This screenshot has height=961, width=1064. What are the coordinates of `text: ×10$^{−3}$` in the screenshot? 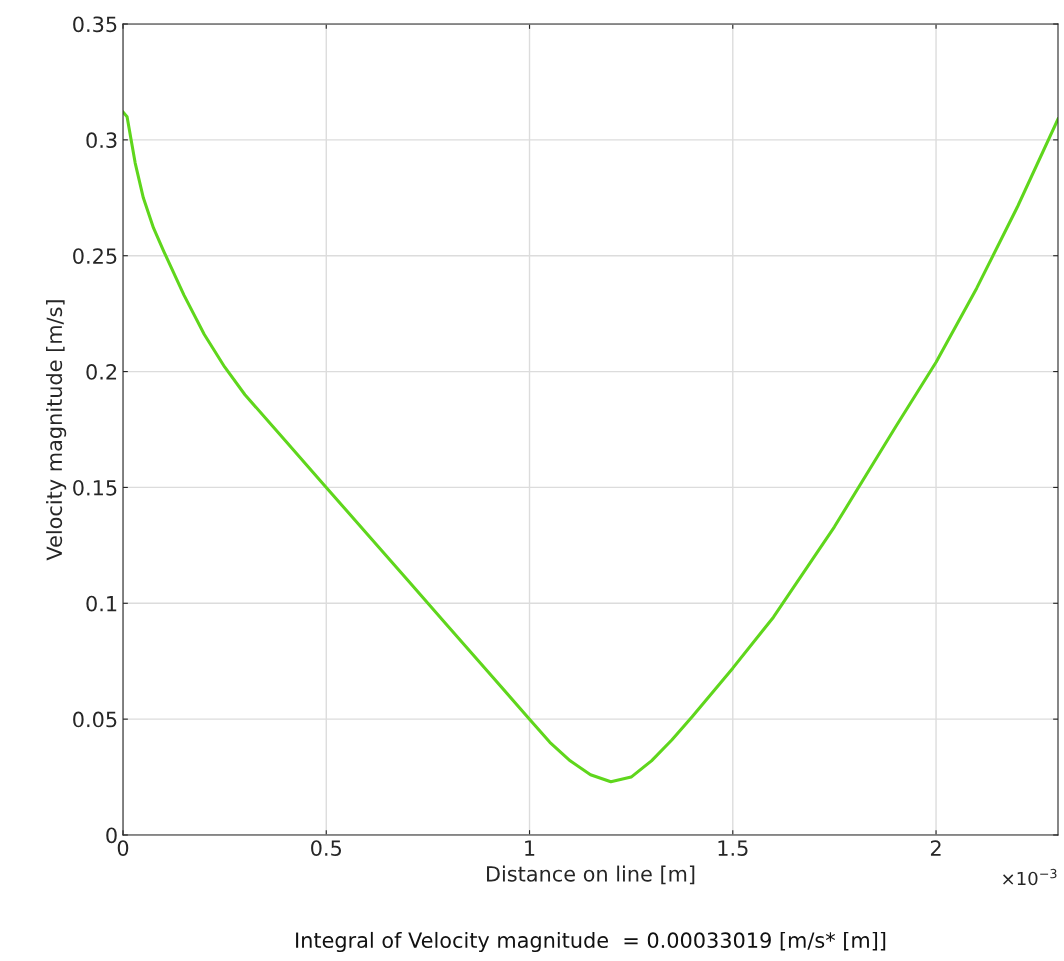 It's located at (1030, 877).